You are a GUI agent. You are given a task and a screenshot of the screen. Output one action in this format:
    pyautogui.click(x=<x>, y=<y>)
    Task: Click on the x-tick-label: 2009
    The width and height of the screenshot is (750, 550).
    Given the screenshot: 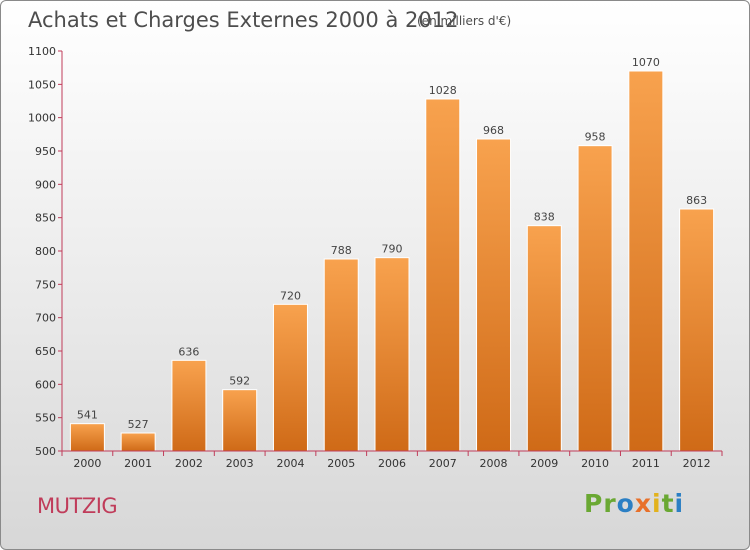 What is the action you would take?
    pyautogui.click(x=544, y=463)
    